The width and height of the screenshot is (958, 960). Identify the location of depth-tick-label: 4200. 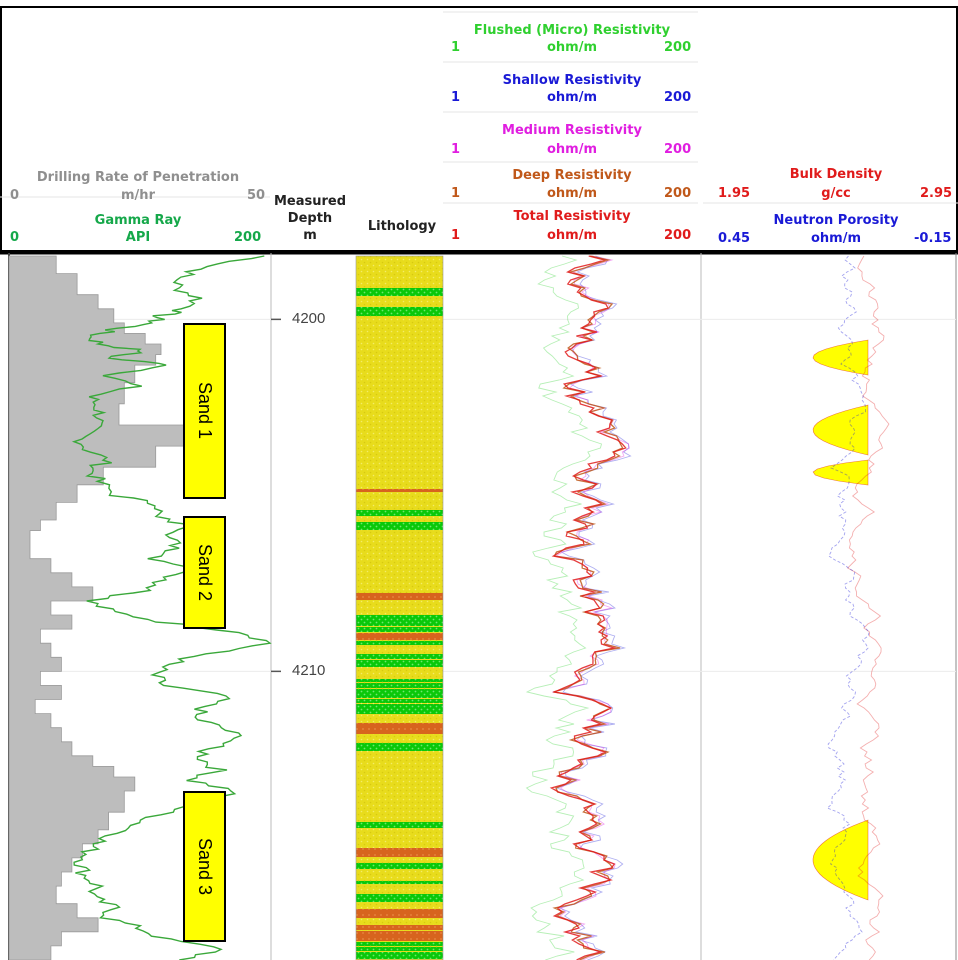
(309, 319).